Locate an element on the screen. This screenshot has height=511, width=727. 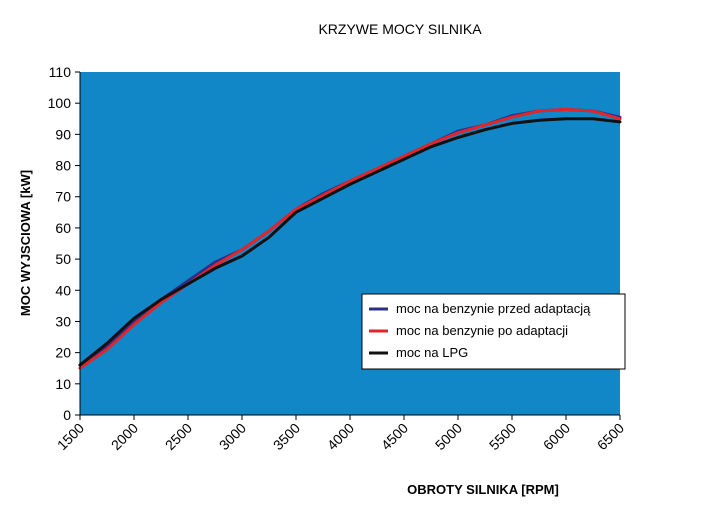
y-tick-label: 90 is located at coordinates (63, 134).